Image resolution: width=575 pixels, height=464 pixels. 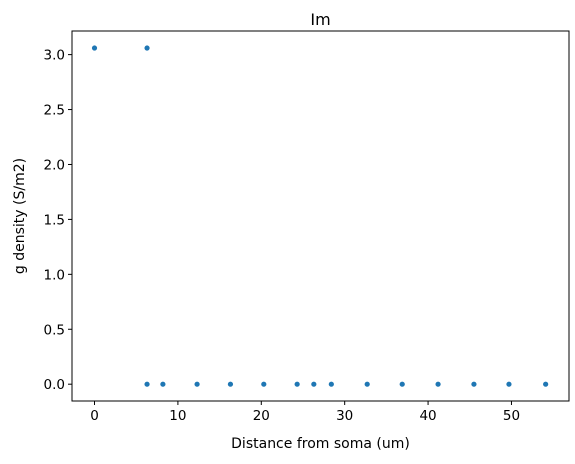 I want to click on y-tick-label: 0.5, so click(x=54, y=330).